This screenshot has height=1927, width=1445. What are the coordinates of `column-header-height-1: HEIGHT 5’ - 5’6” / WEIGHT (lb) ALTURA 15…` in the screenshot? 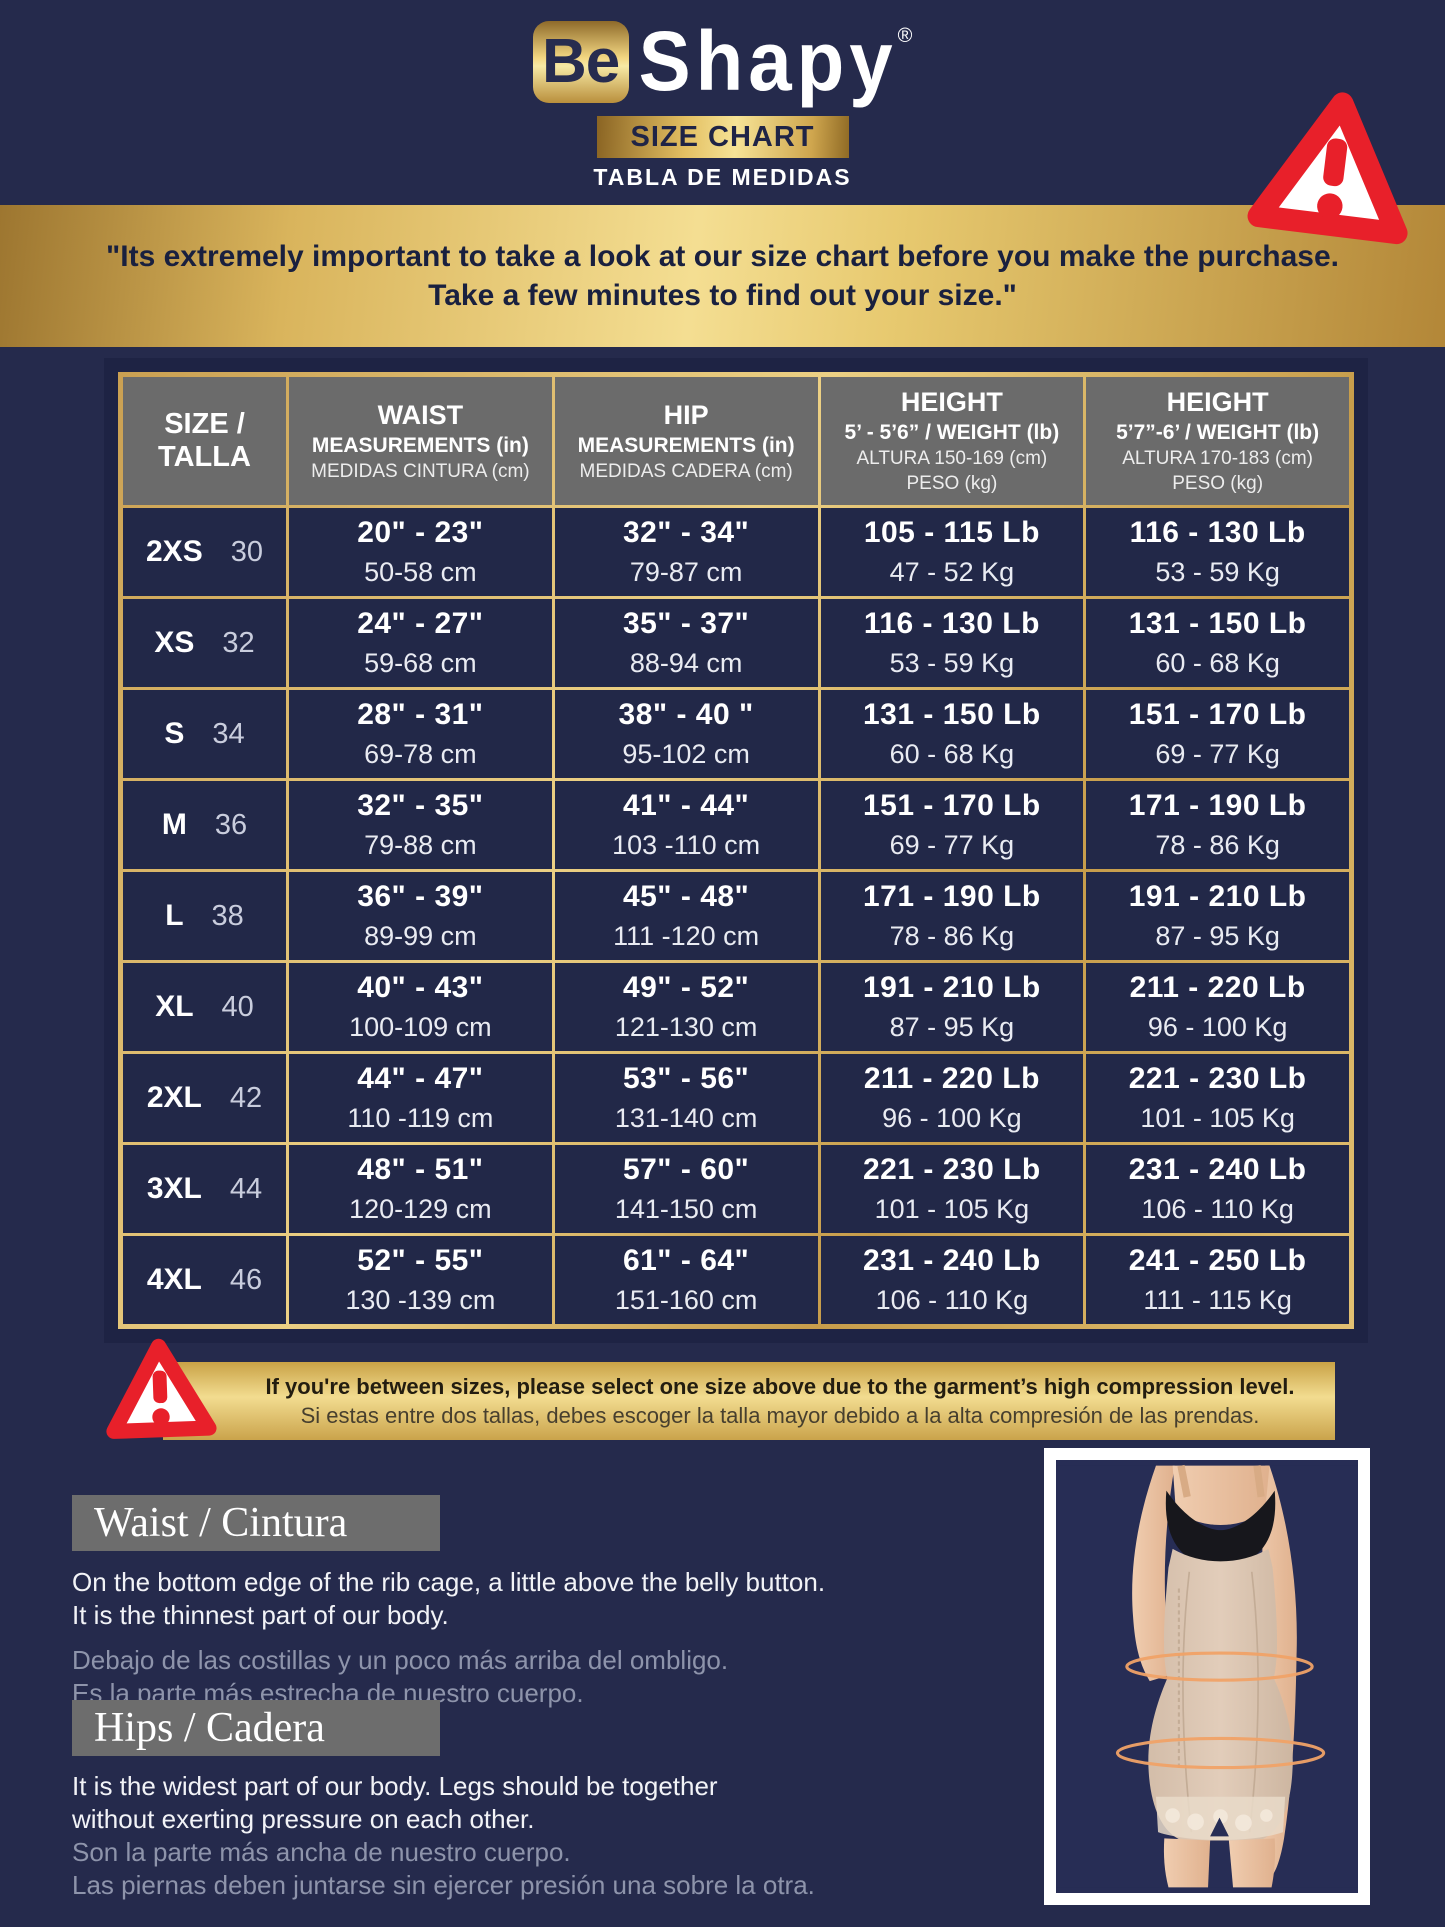 It's located at (952, 441).